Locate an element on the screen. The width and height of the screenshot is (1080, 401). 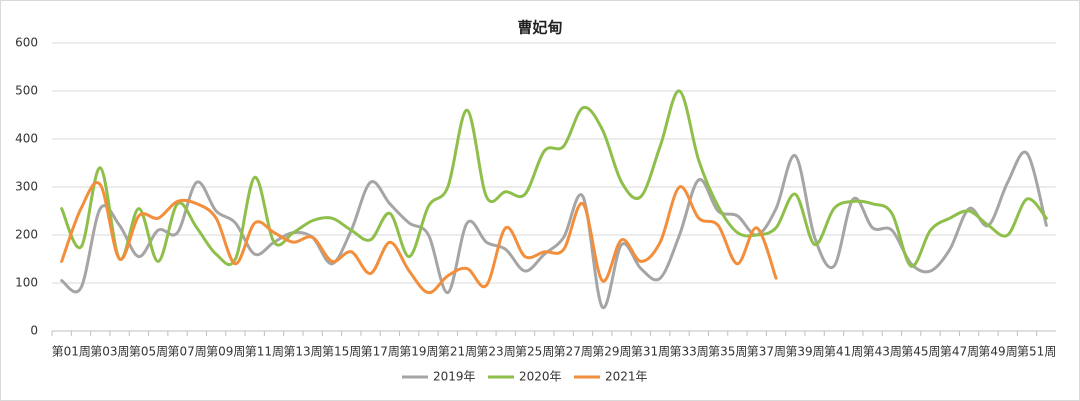
x-tick-label: 第21周 is located at coordinates (457, 352).